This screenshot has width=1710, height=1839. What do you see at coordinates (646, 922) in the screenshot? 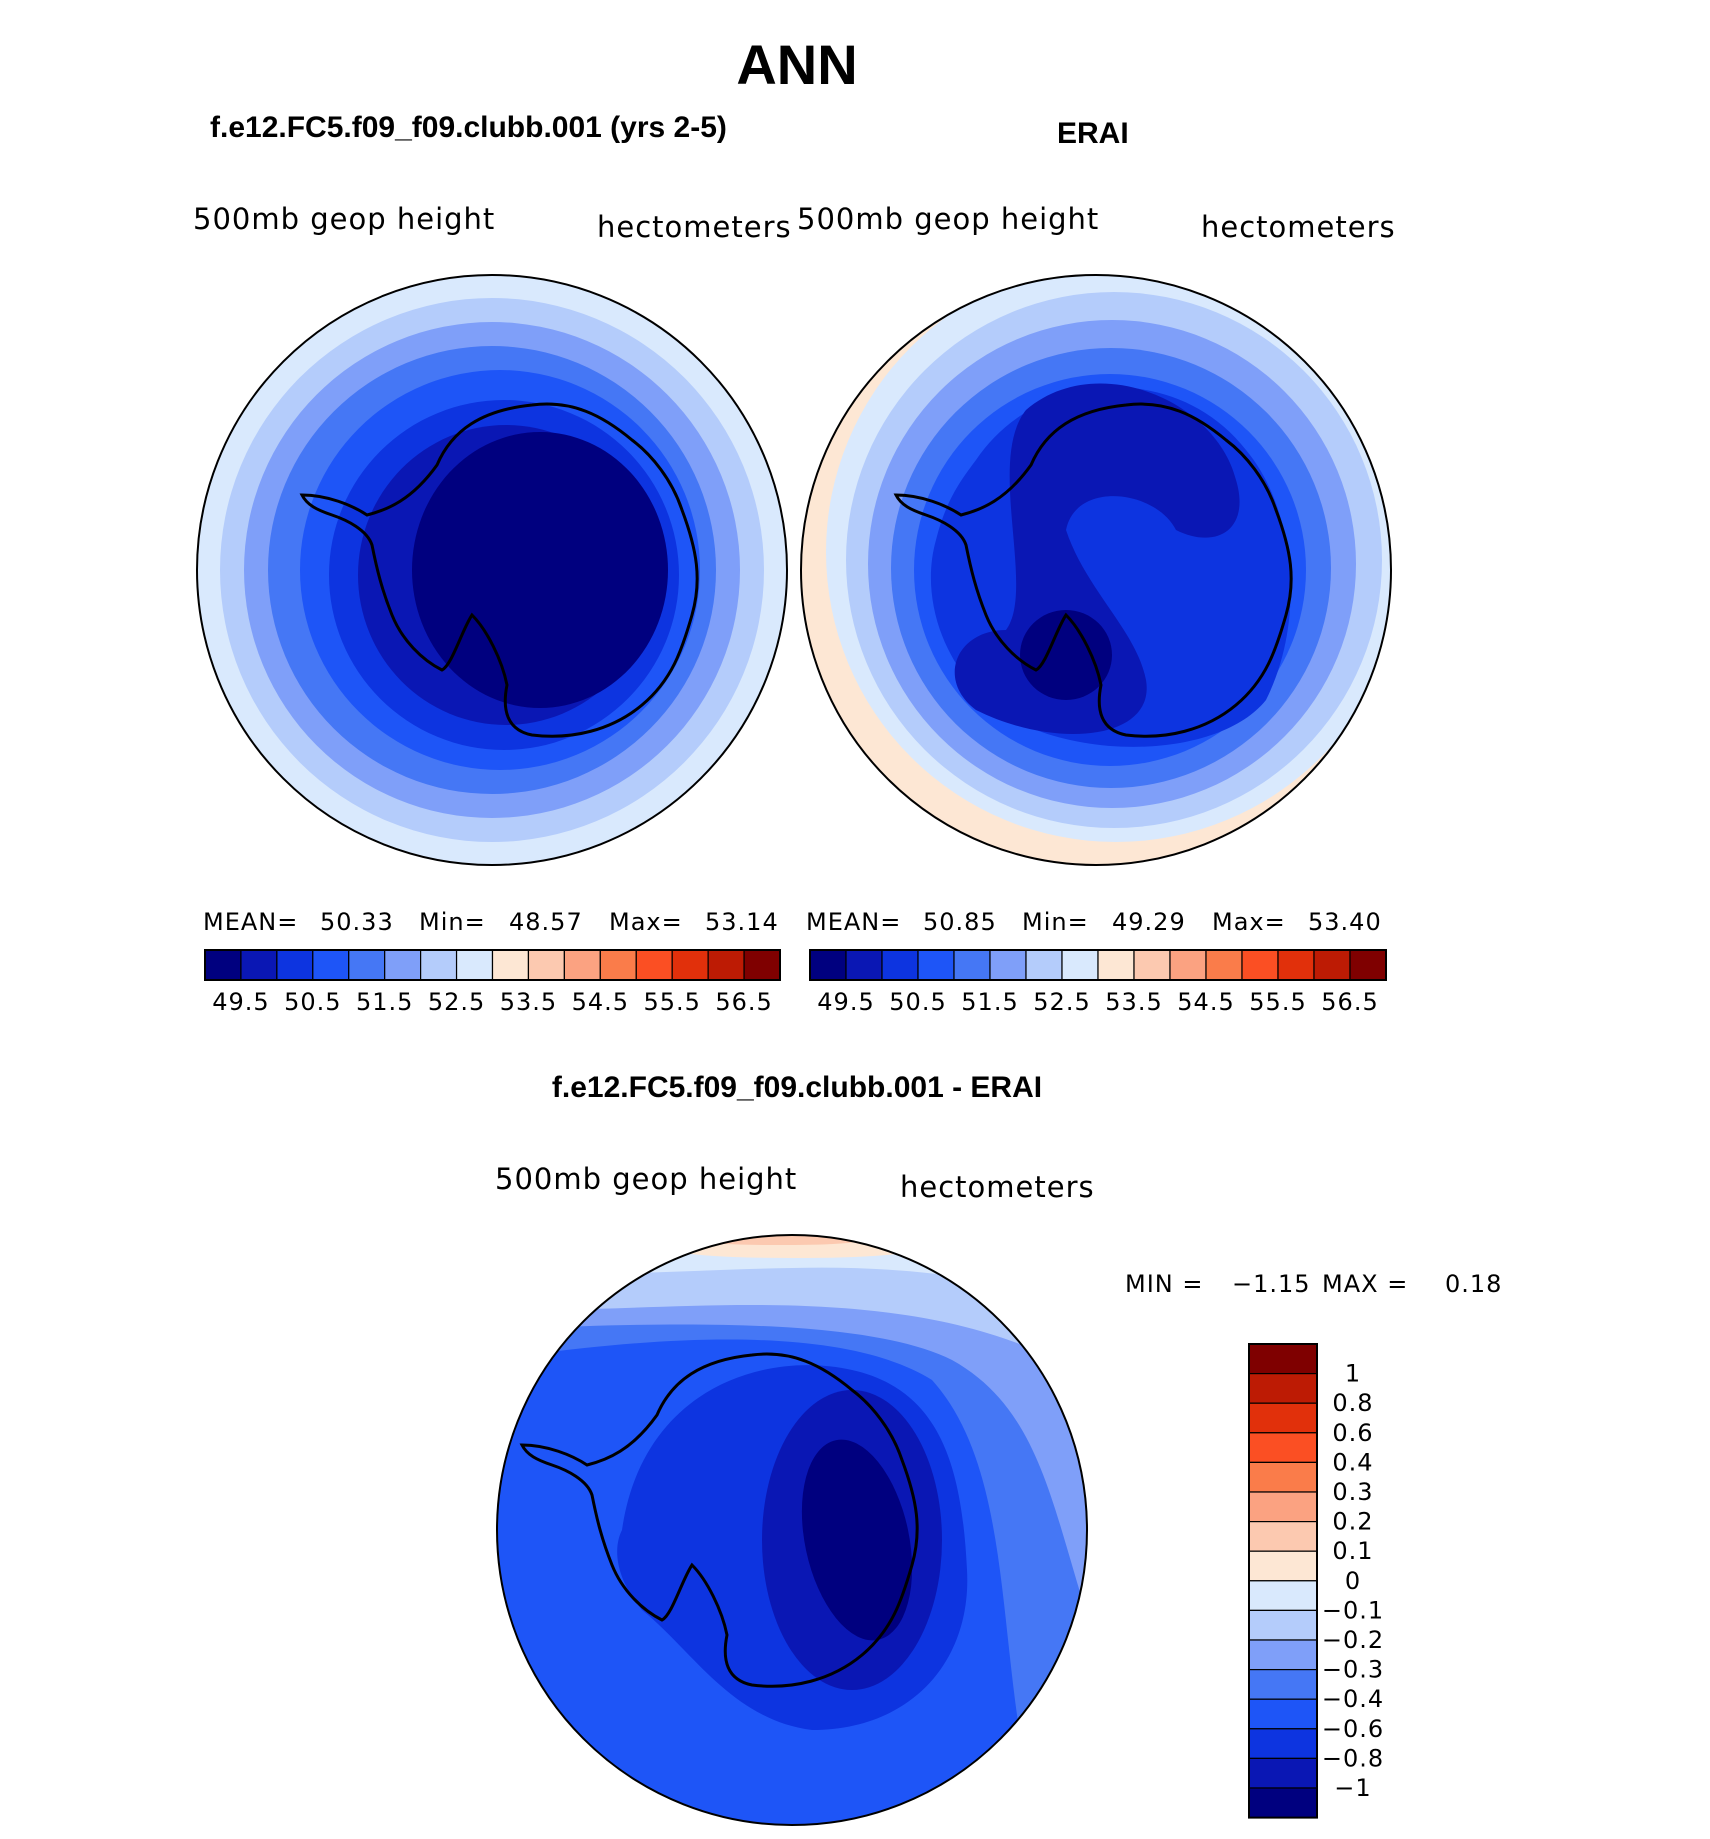
I see `model-max-label: Max=` at bounding box center [646, 922].